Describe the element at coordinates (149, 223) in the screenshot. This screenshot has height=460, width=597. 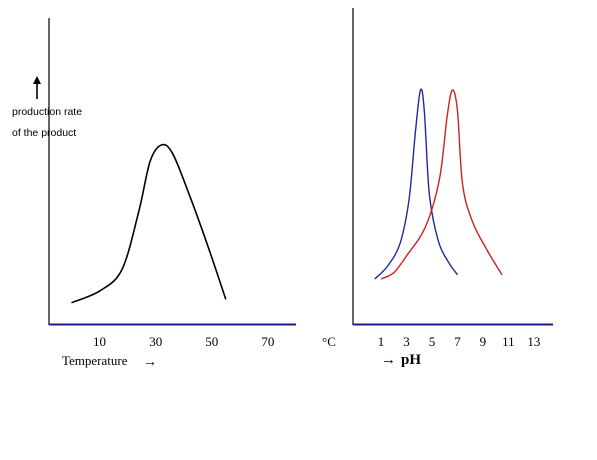
I see `temperature-series-line` at that location.